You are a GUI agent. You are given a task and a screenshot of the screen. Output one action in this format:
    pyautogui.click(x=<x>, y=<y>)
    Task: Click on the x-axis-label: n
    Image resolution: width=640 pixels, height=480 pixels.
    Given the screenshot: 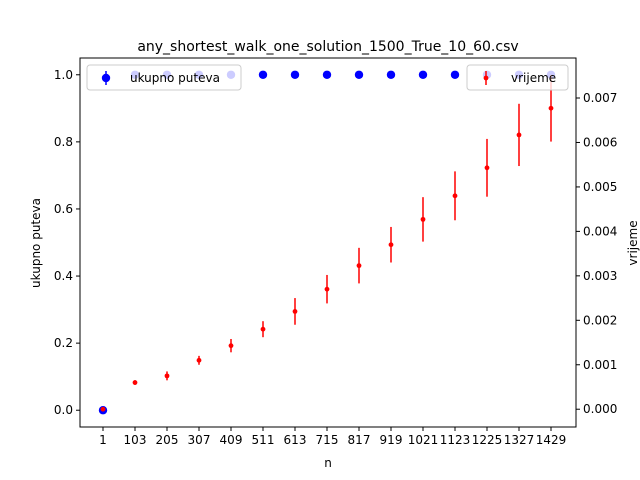 What is the action you would take?
    pyautogui.click(x=328, y=463)
    